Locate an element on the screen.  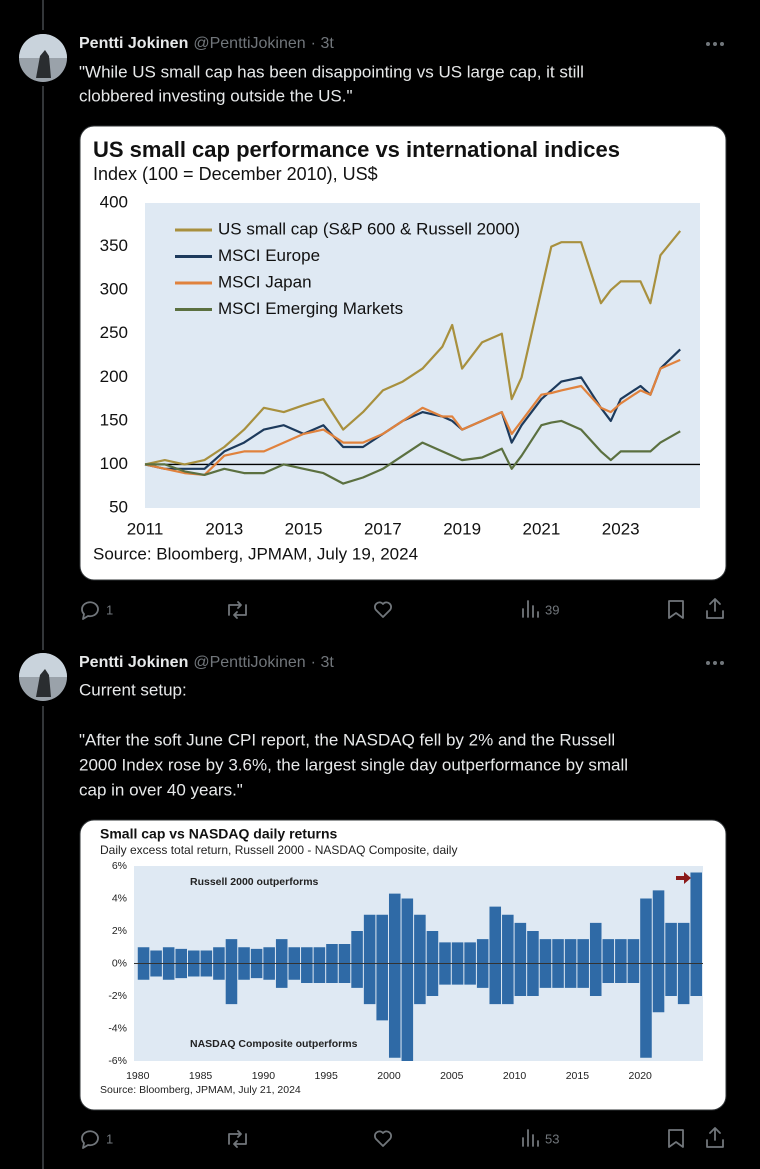
chart-title: Small cap vs NASDAQ daily returns is located at coordinates (219, 834).